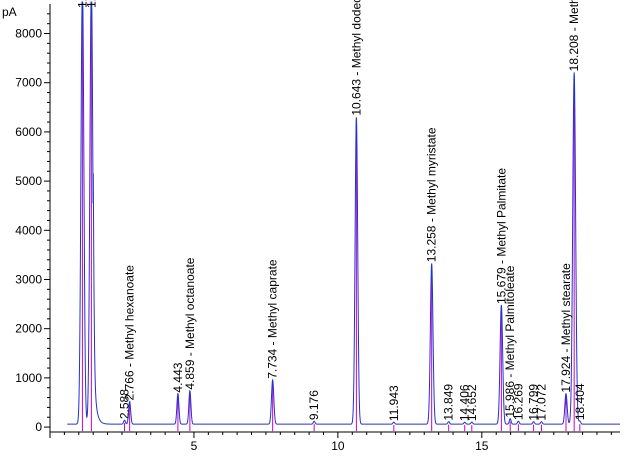 This screenshot has width=627, height=466. Describe the element at coordinates (338, 446) in the screenshot. I see `x-tick-label: 10` at that location.